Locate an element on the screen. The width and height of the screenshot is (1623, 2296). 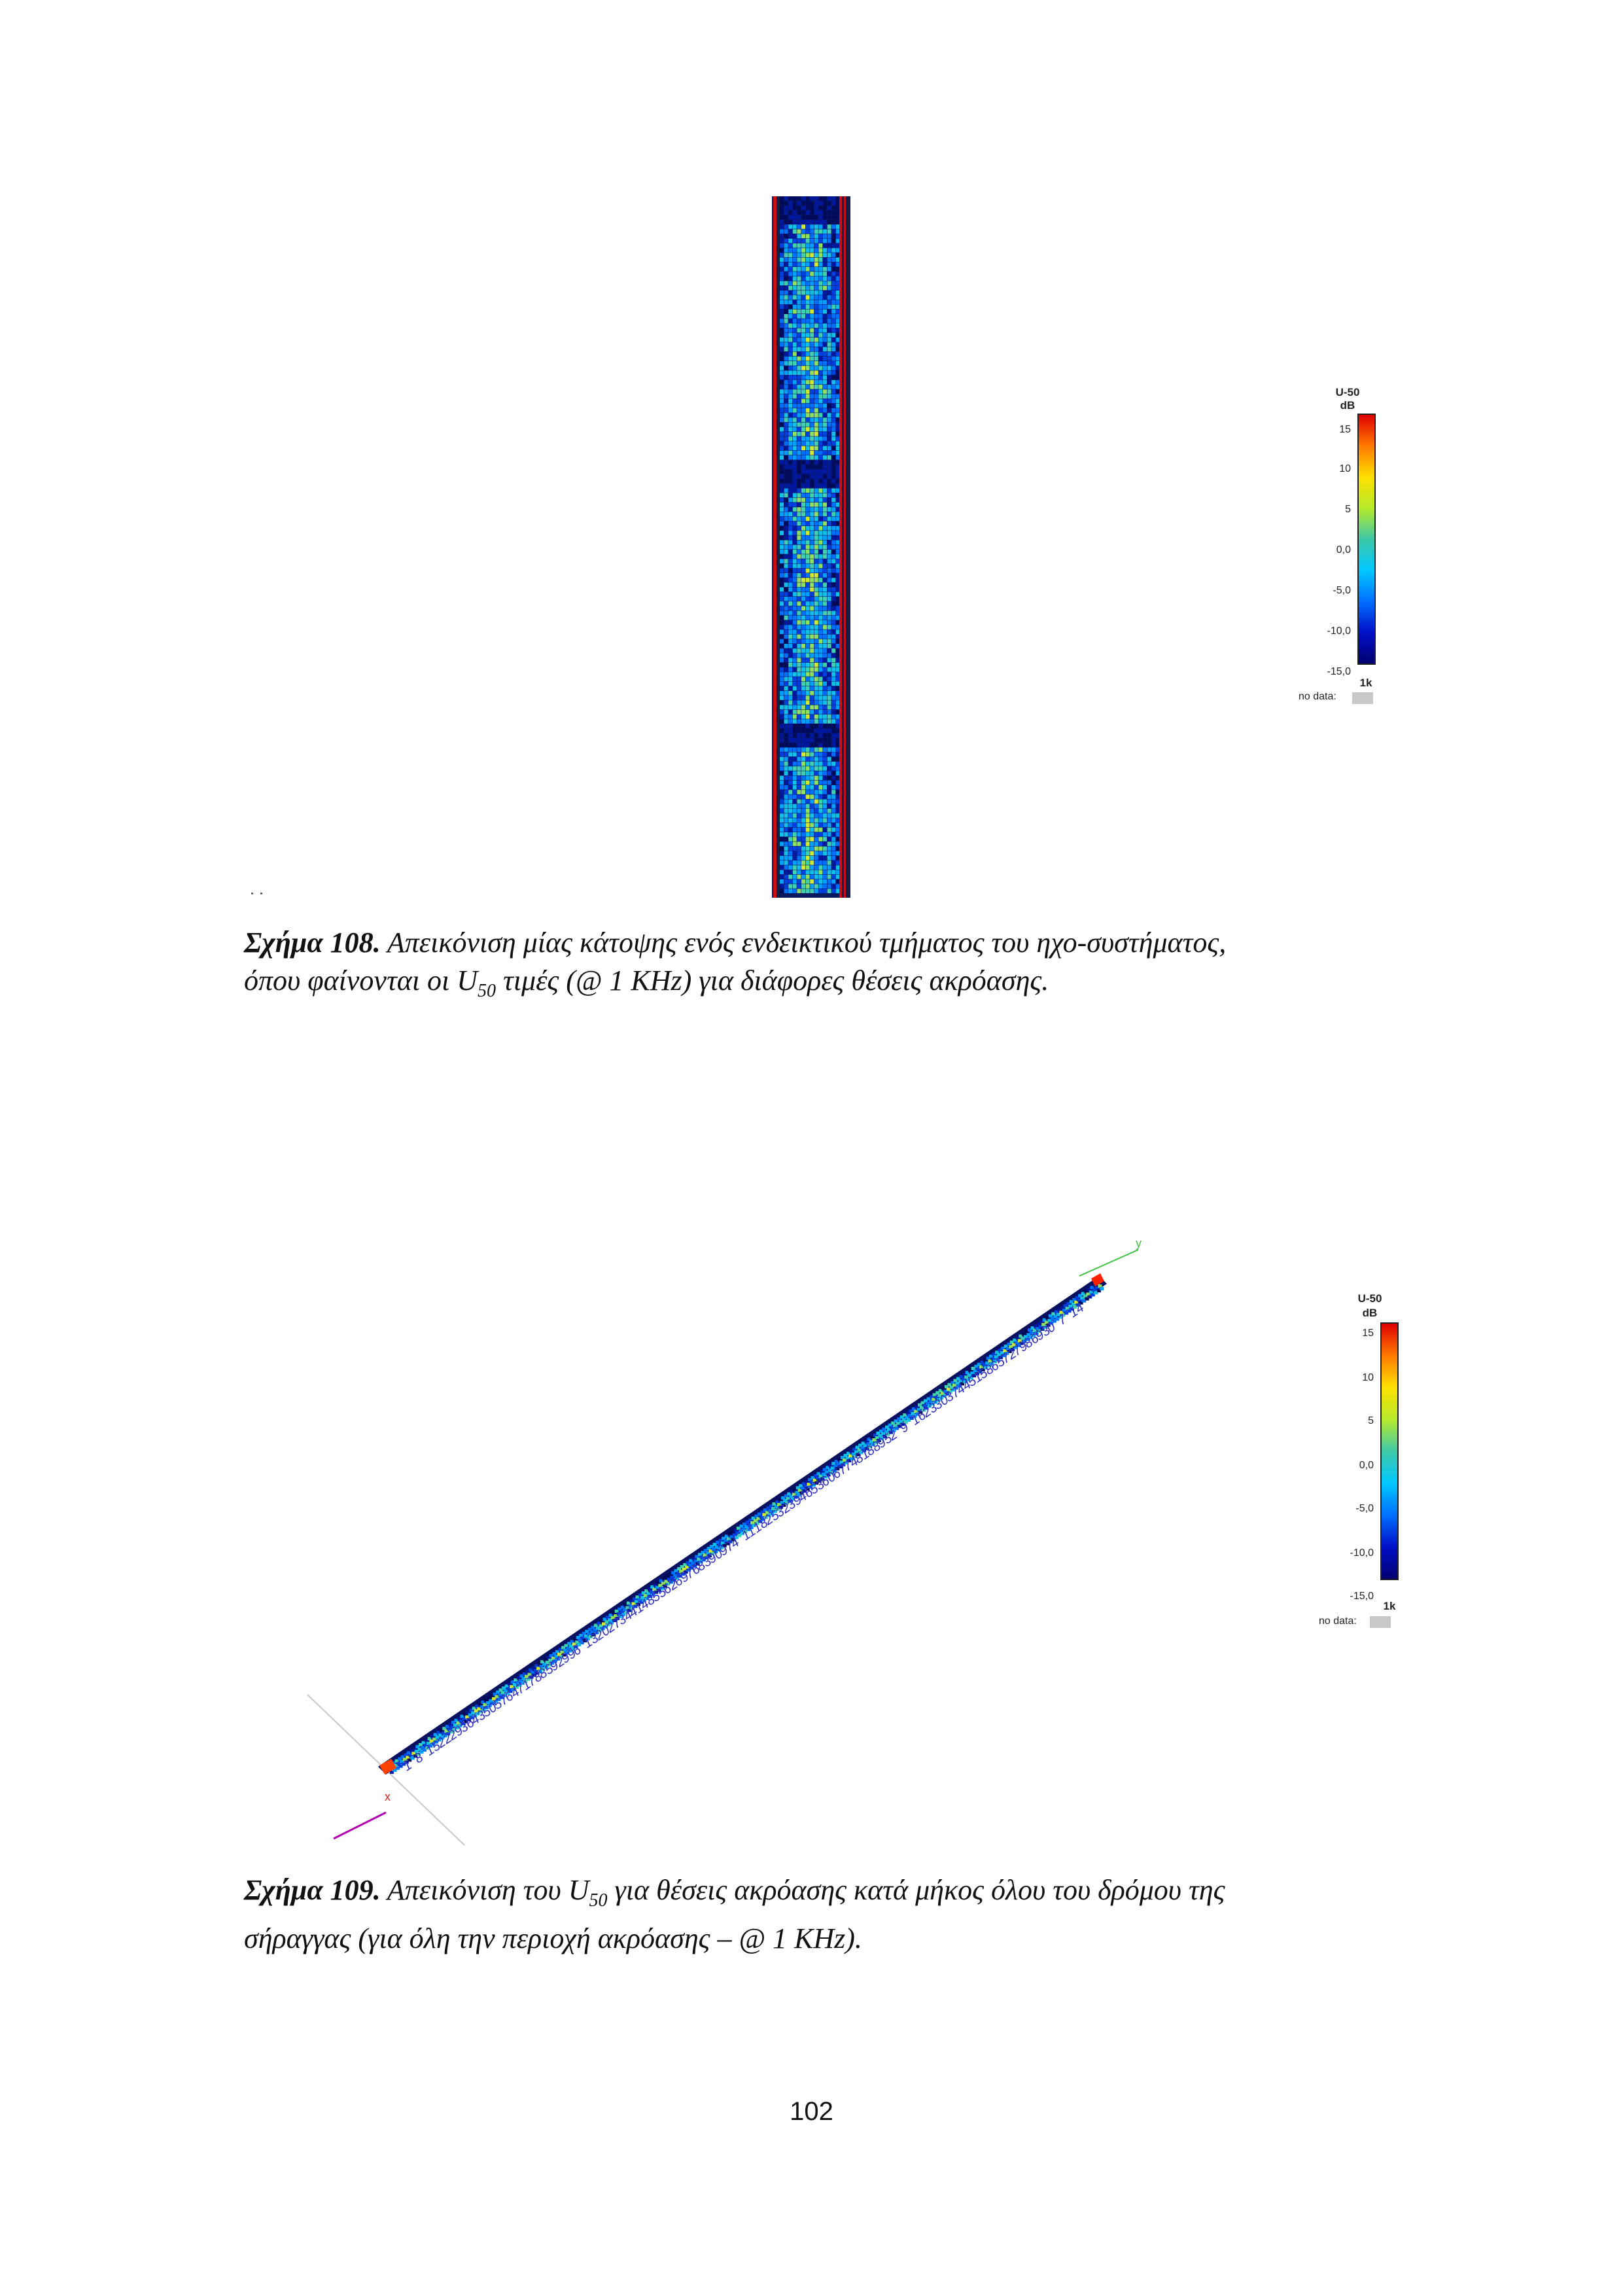
position-number-label: 8 is located at coordinates (420, 1758).